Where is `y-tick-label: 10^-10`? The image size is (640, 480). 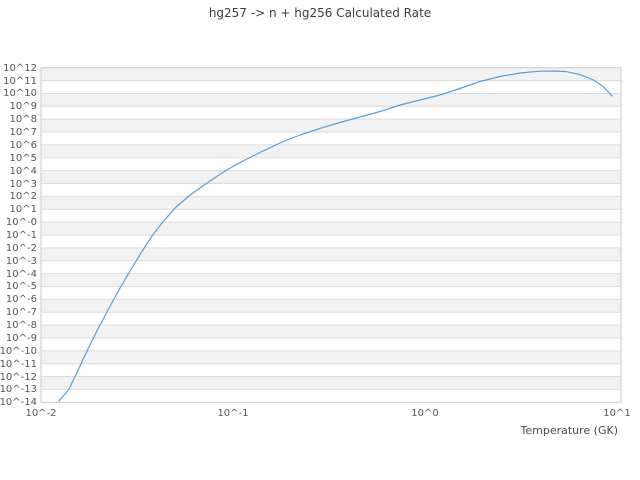 y-tick-label: 10^-10 is located at coordinates (18, 351).